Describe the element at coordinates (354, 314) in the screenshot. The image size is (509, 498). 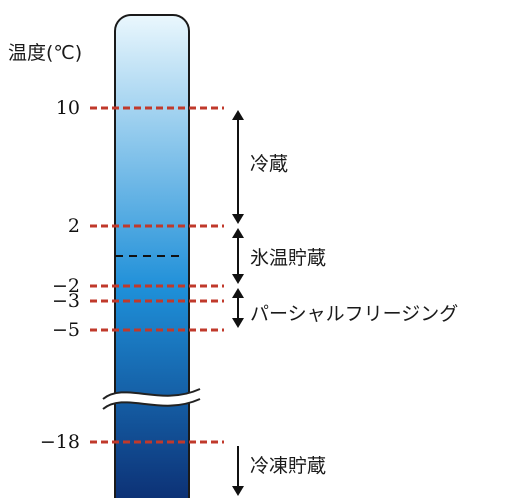
I see `zone-label-partial-freezing: パーシャルフリージング` at that location.